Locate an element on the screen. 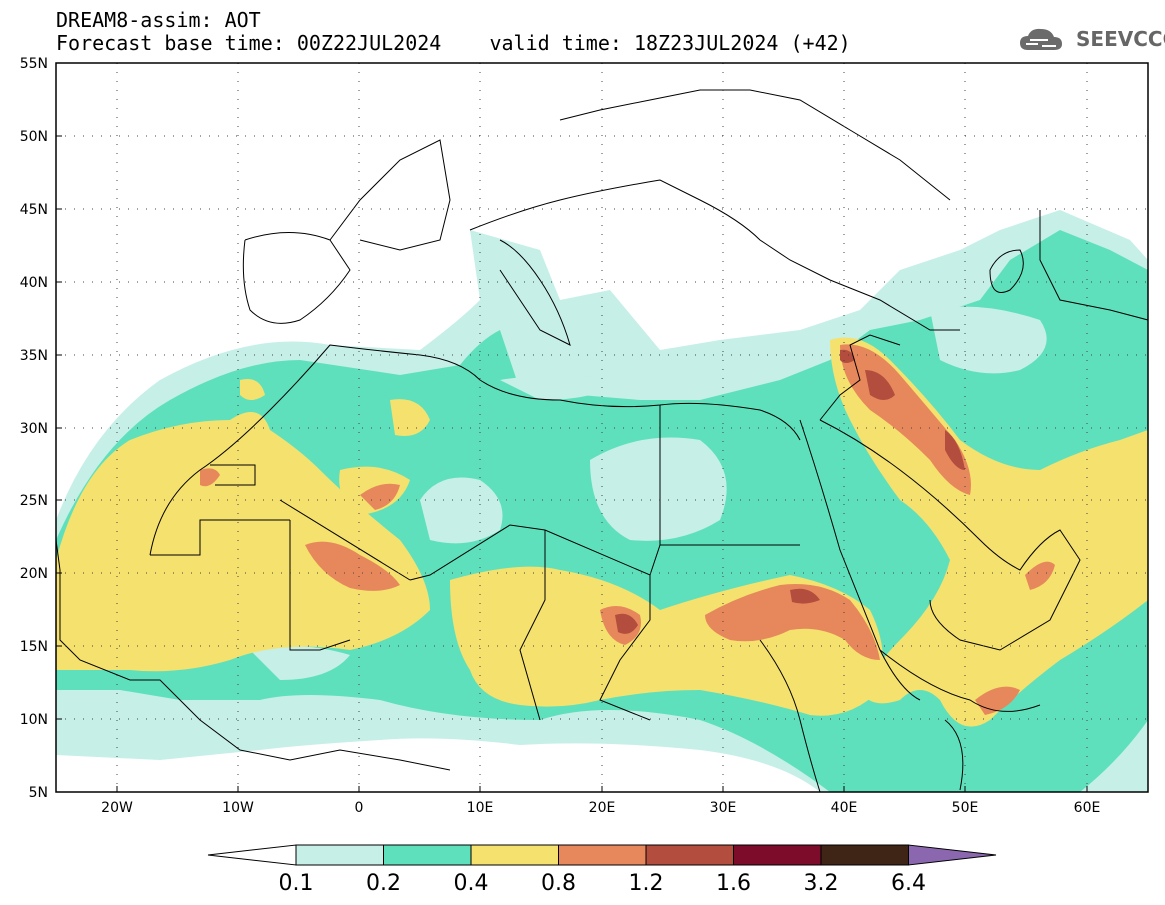 Image resolution: width=1165 pixels, height=905 pixels. colorbar-label: 0.4 is located at coordinates (471, 883).